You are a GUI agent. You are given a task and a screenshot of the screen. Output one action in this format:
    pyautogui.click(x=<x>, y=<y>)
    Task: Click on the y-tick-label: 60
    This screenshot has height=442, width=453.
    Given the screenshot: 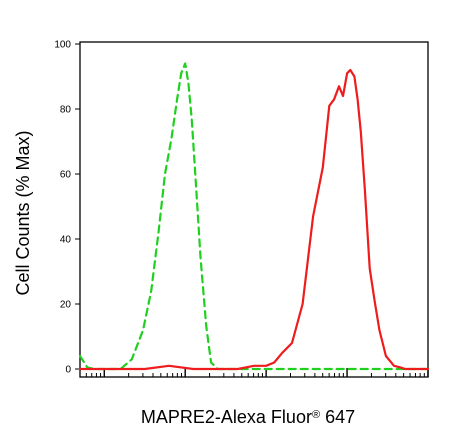 What is the action you would take?
    pyautogui.click(x=66, y=175)
    